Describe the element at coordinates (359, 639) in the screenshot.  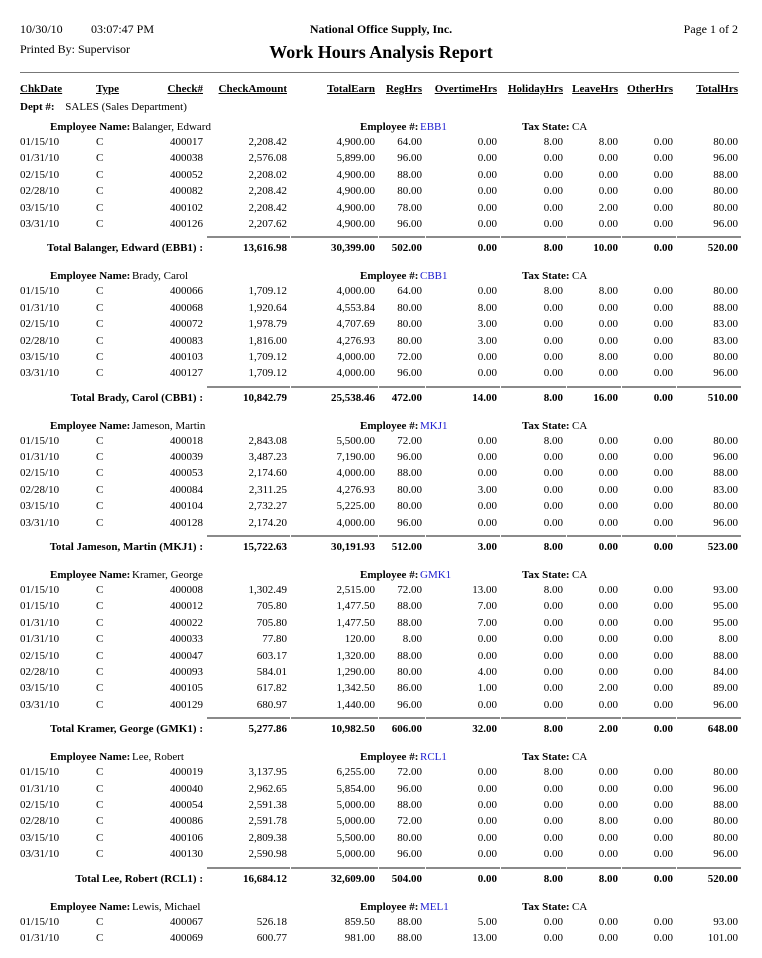
I see `cell-total-earn: 120.00` at that location.